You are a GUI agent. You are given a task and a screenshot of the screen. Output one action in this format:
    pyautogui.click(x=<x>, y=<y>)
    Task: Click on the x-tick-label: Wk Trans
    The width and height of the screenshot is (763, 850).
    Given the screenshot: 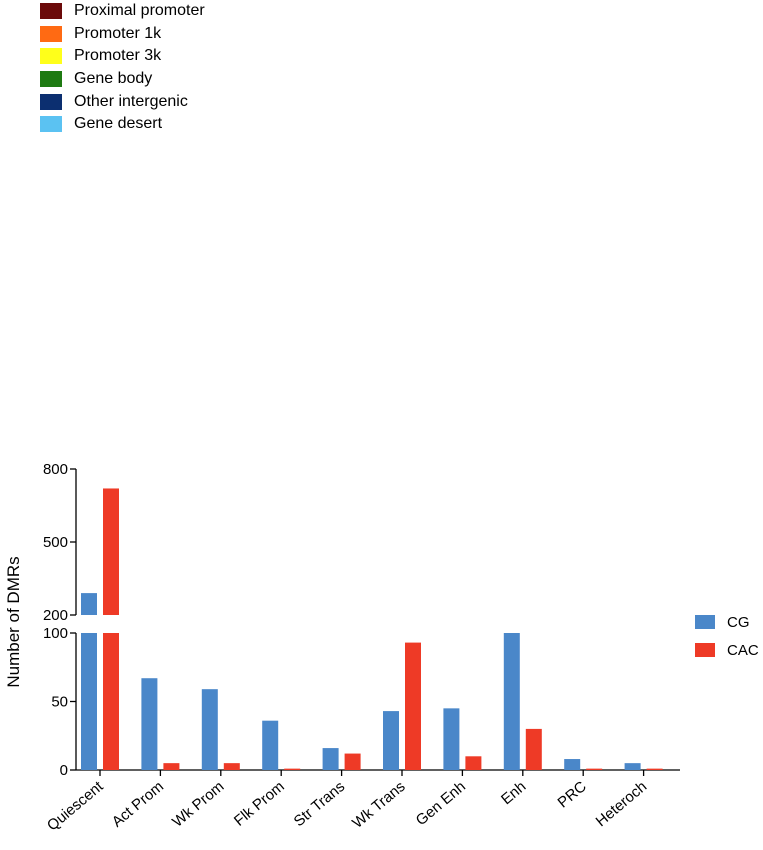 What is the action you would take?
    pyautogui.click(x=378, y=805)
    